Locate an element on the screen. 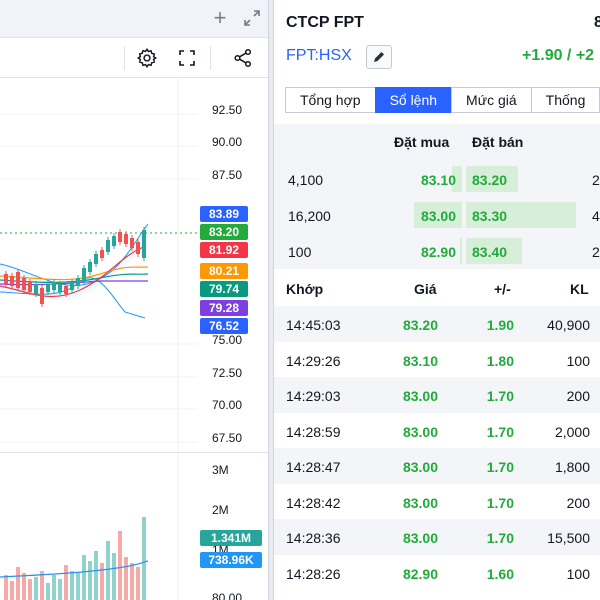 The height and width of the screenshot is (600, 600). company-name: CTCP FPT is located at coordinates (325, 22).